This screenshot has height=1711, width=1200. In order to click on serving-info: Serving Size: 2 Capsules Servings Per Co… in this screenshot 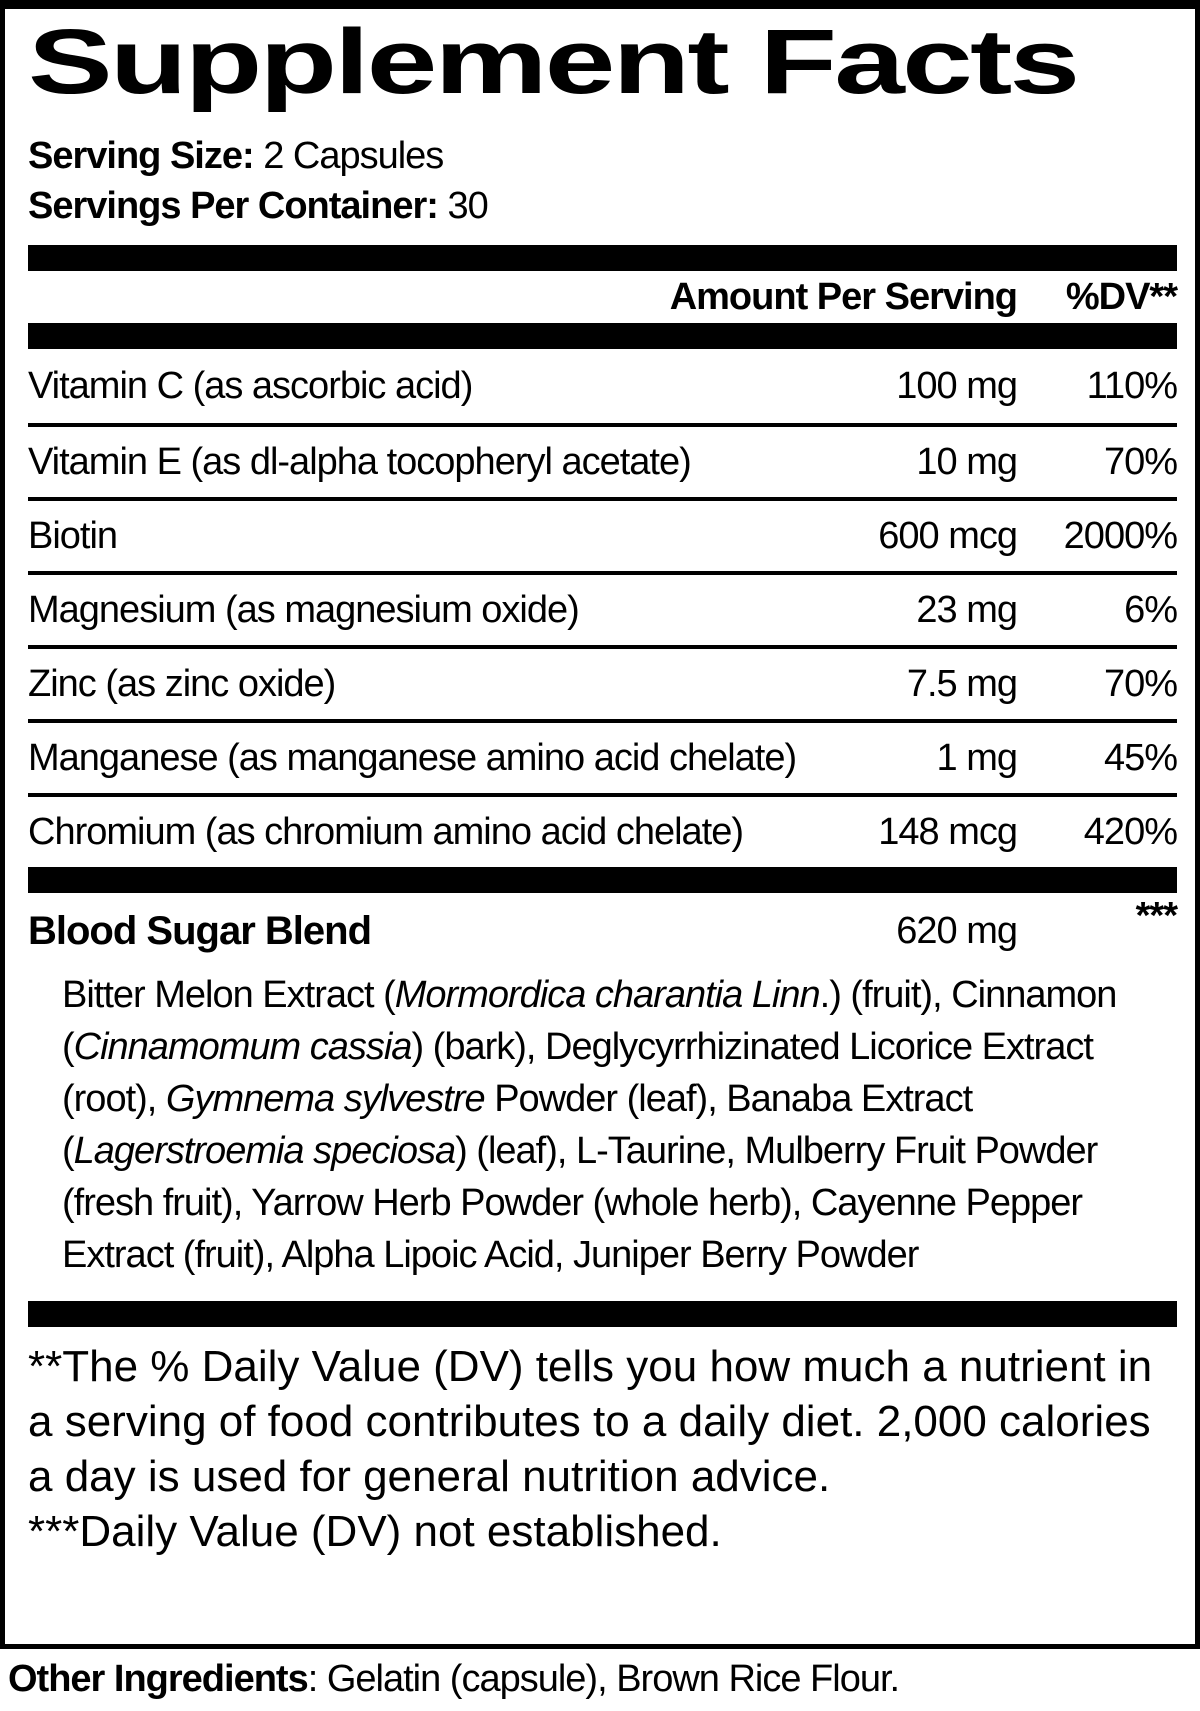, I will do `click(602, 181)`.